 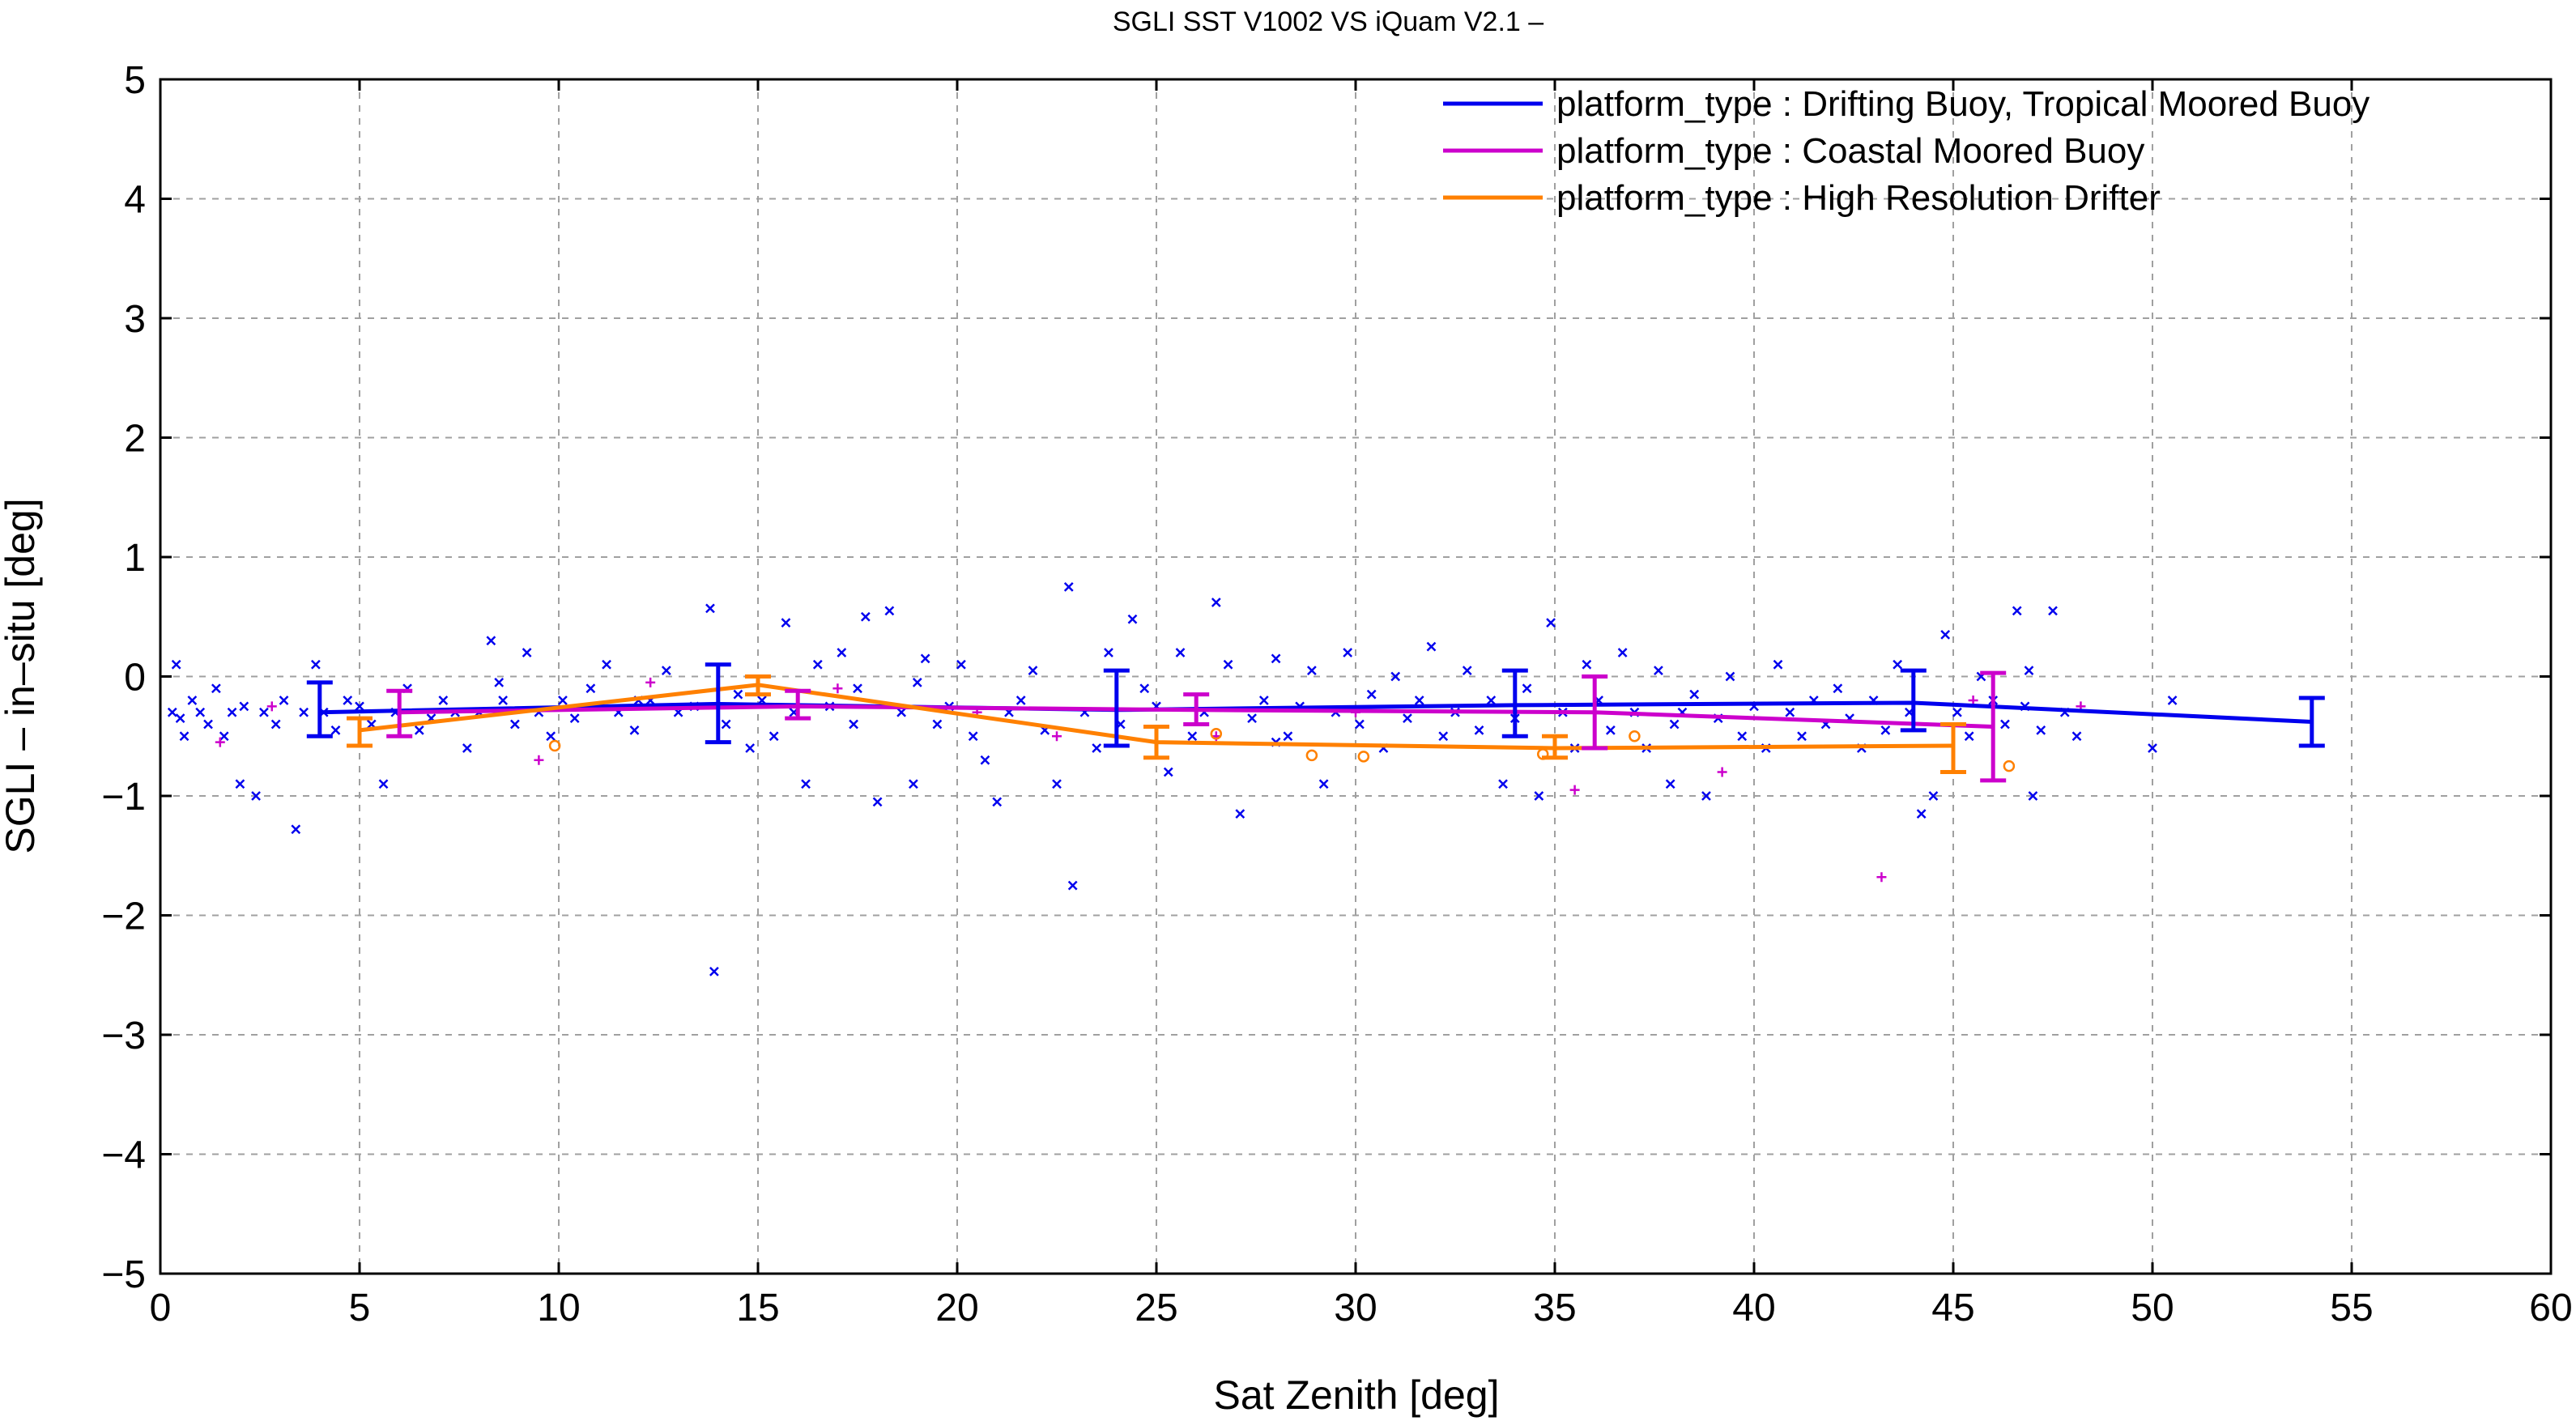 What do you see at coordinates (1315, 717) in the screenshot?
I see `lines-layer` at bounding box center [1315, 717].